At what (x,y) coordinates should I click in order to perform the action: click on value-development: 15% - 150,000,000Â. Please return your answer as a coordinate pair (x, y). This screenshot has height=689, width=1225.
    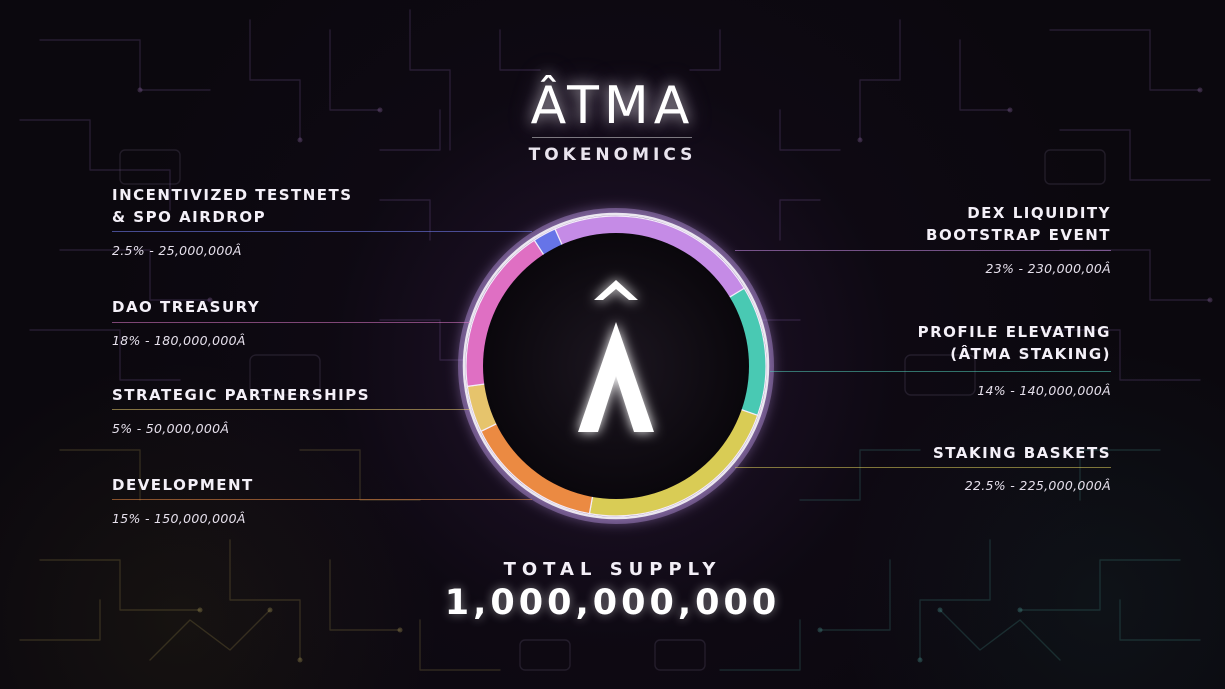
    Looking at the image, I should click on (179, 518).